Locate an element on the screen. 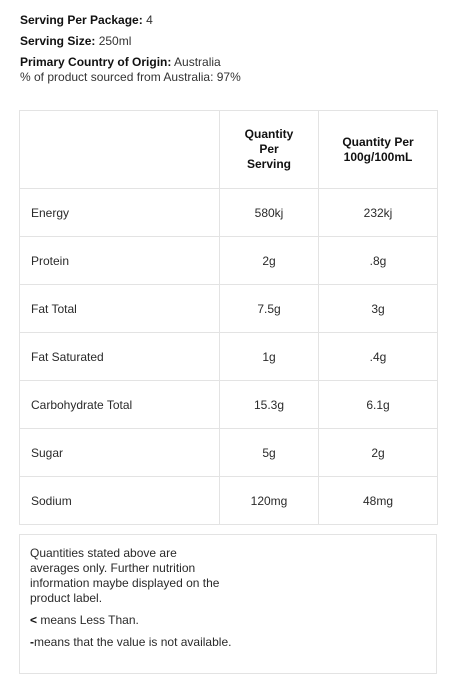  per-100-value: 2g is located at coordinates (378, 452).